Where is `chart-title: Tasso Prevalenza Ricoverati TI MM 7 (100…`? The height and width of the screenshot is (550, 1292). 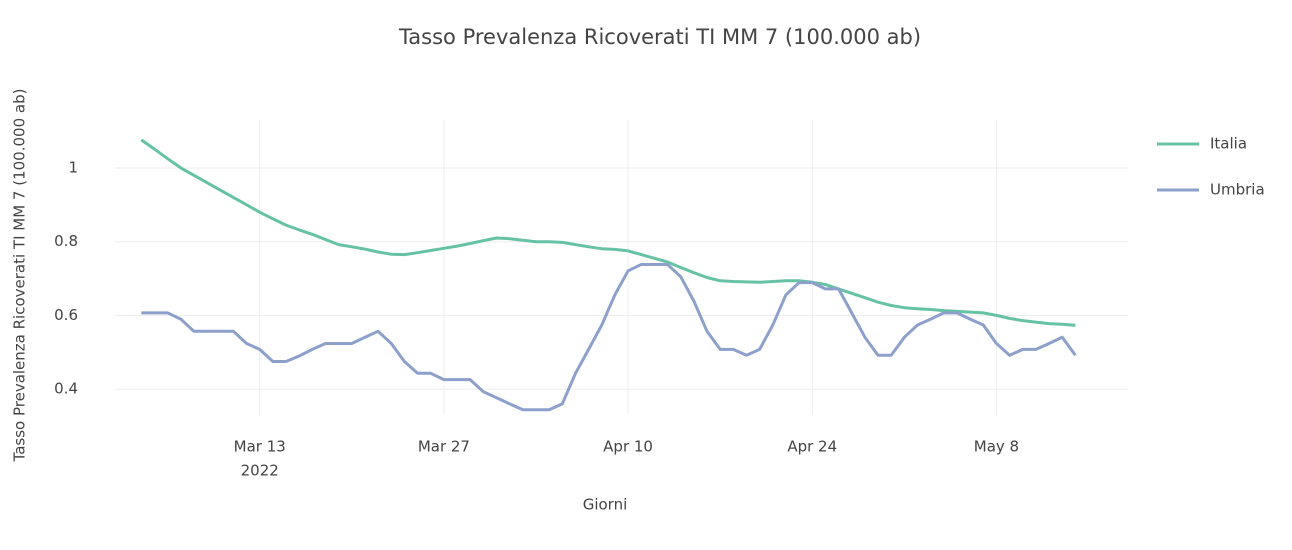 chart-title: Tasso Prevalenza Ricoverati TI MM 7 (100… is located at coordinates (659, 37).